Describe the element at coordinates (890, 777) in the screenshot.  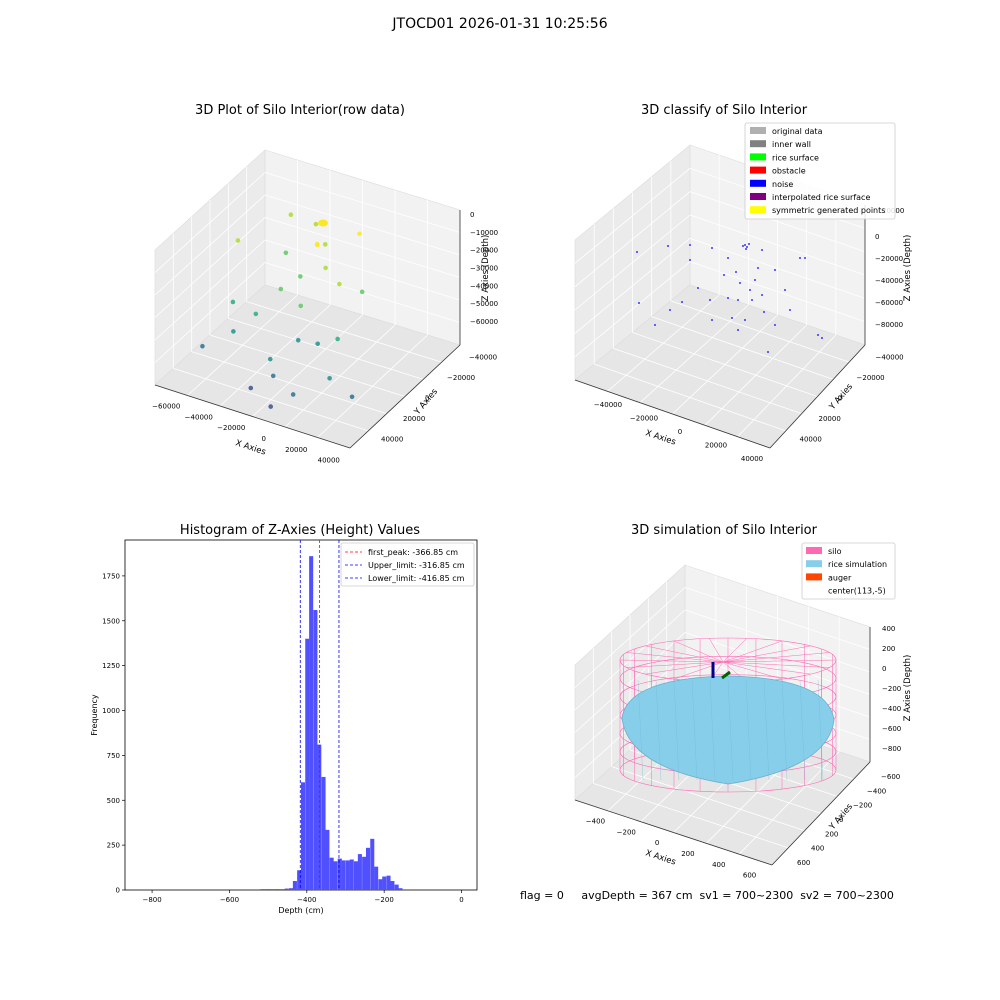
I see `y-tick-label: −600` at that location.